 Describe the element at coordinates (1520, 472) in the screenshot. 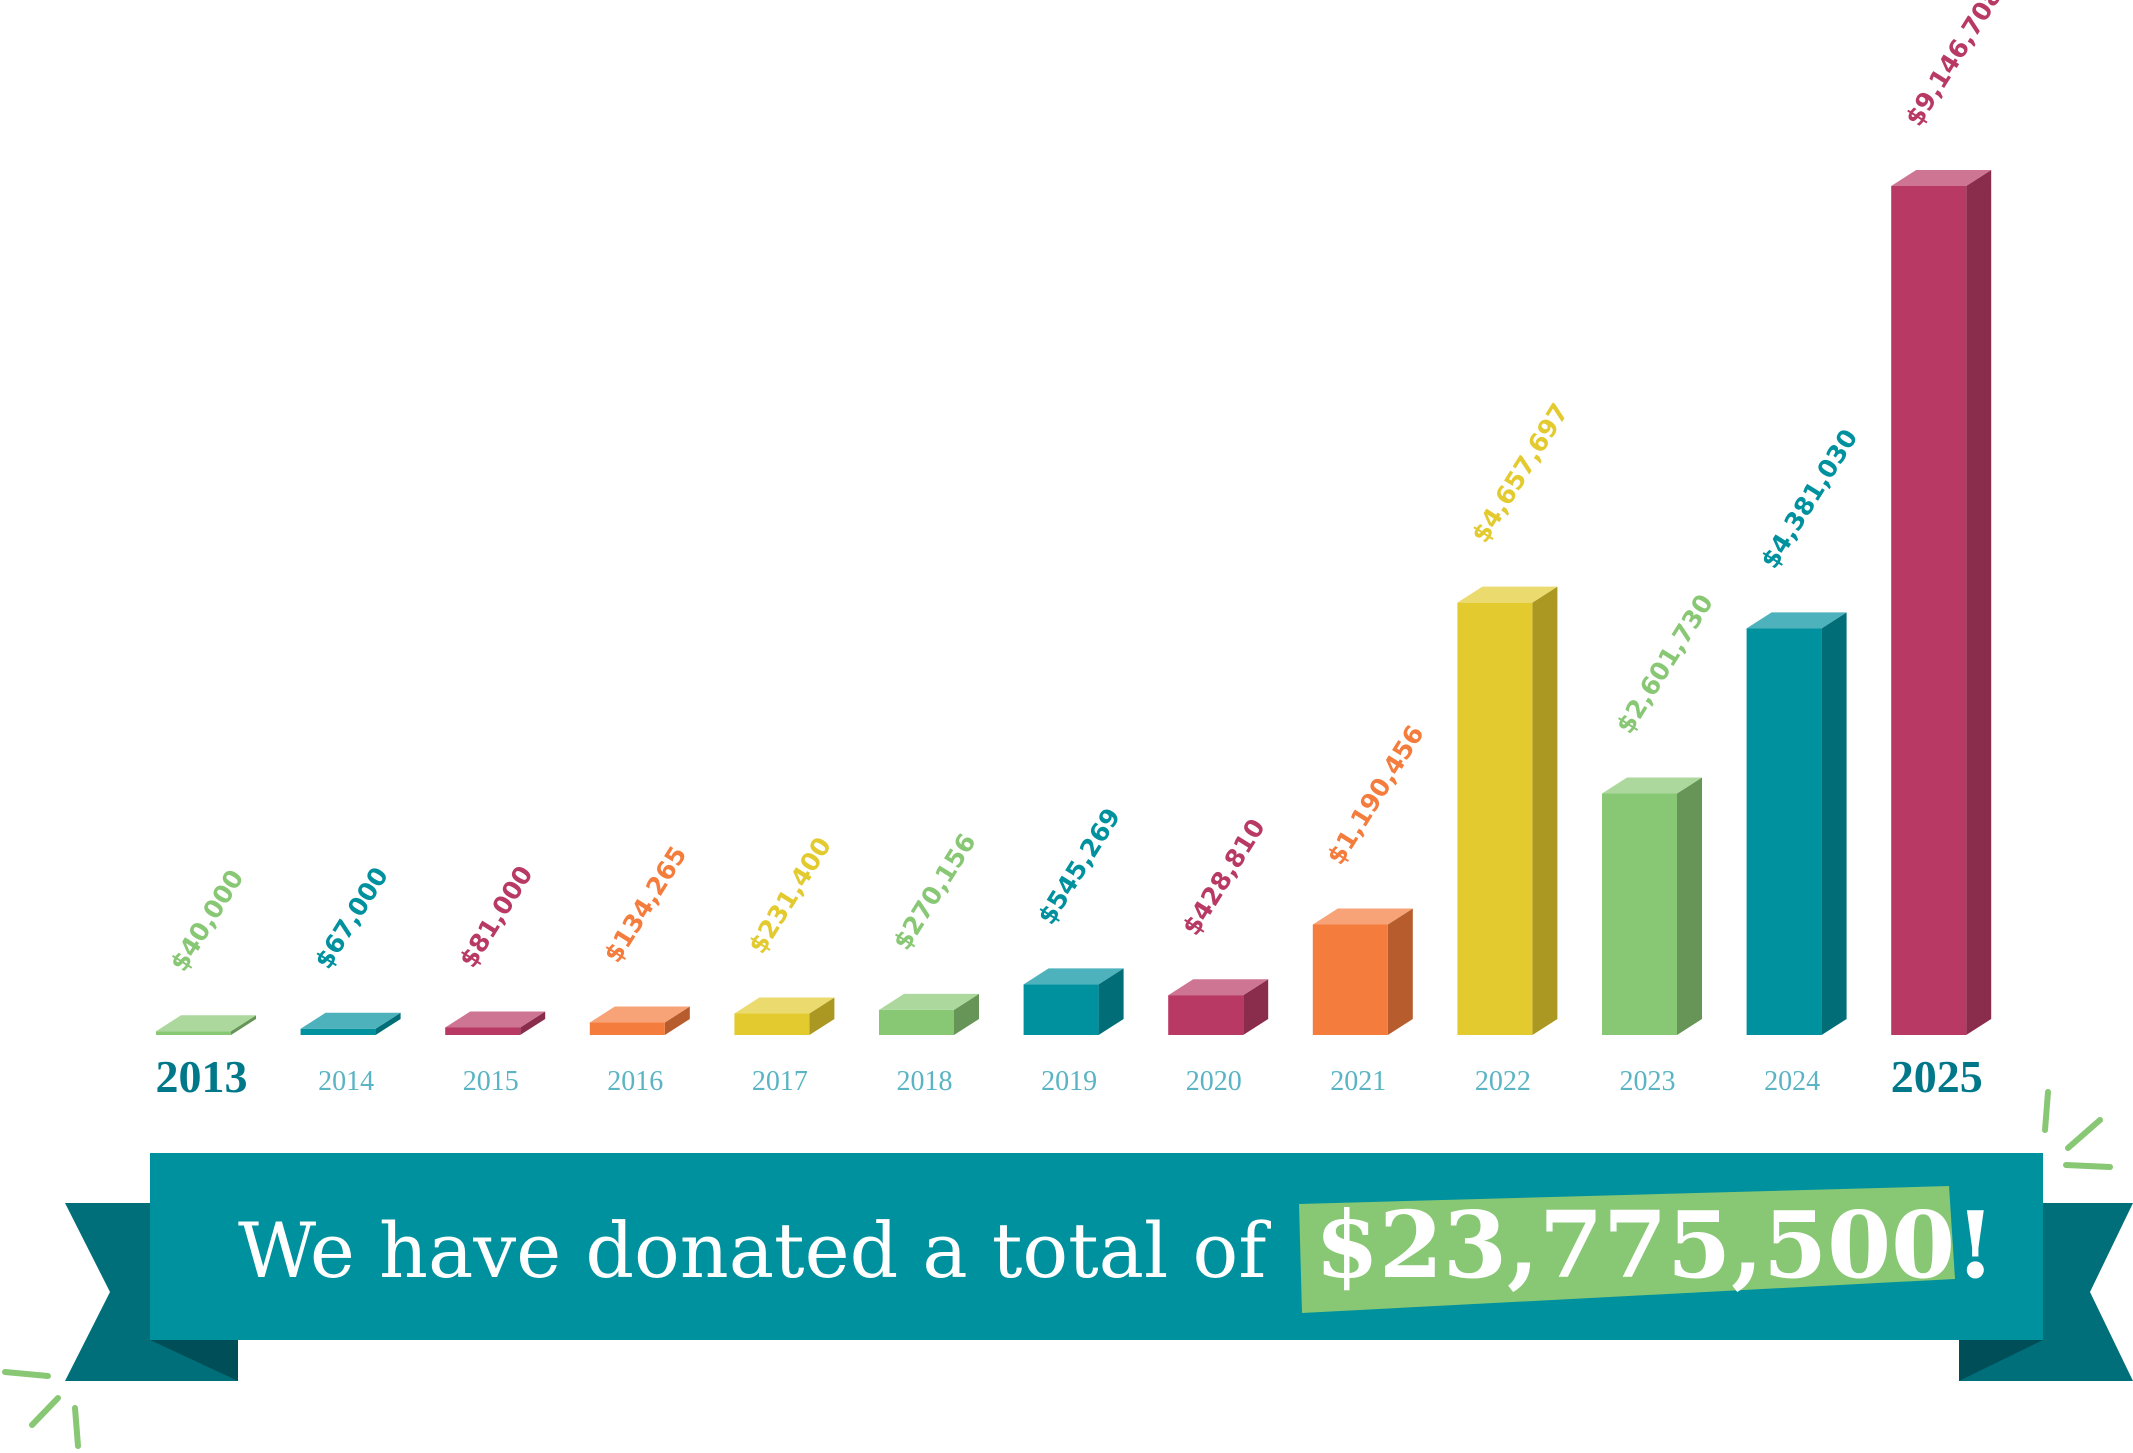

I see `value-label: $4,657,697` at that location.